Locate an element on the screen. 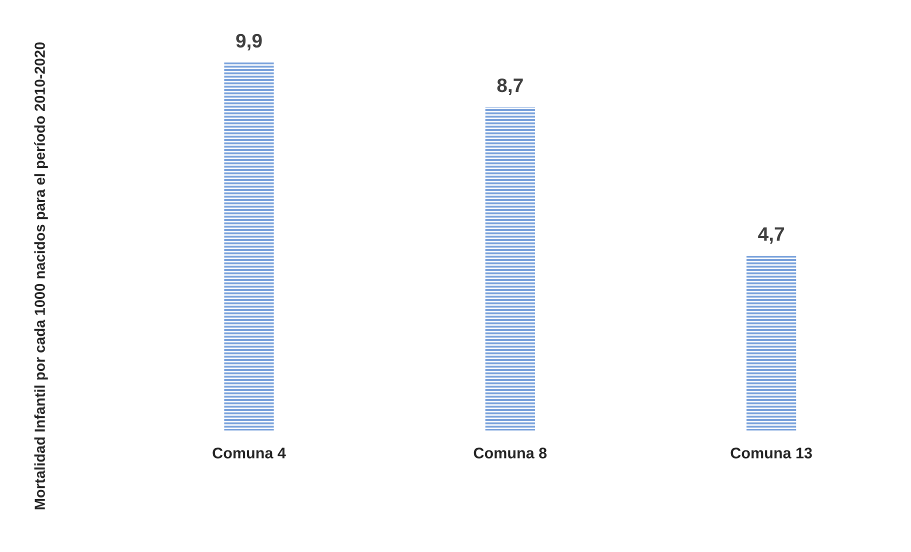  data-label: 8,7 is located at coordinates (510, 87).